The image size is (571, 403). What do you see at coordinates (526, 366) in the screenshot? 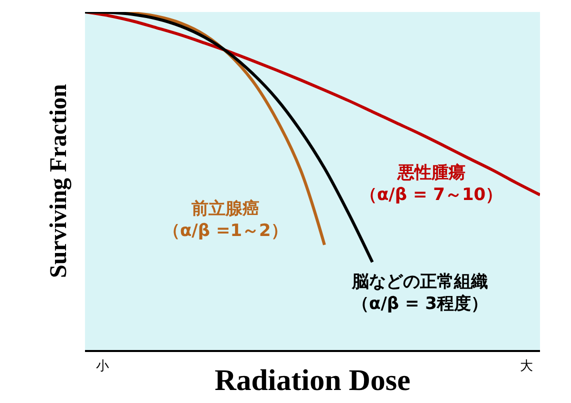
I see `text: 大` at bounding box center [526, 366].